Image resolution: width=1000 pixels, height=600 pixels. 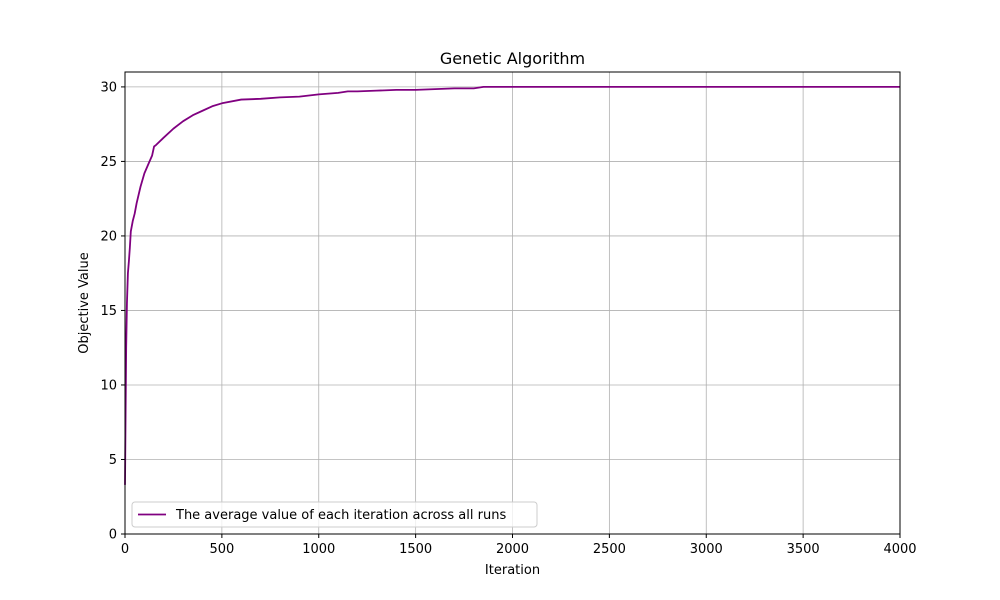 I want to click on legend-box, so click(x=334, y=514).